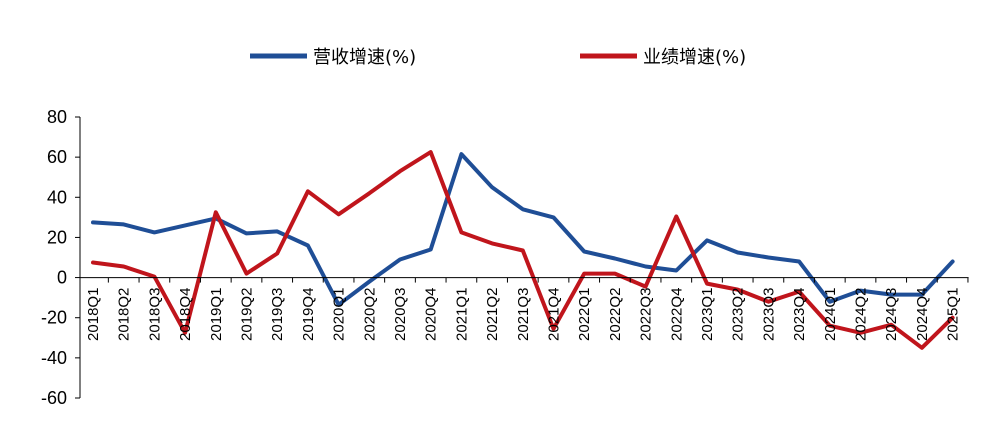 The width and height of the screenshot is (998, 427). I want to click on x-tick-label: 2024Q2, so click(861, 314).